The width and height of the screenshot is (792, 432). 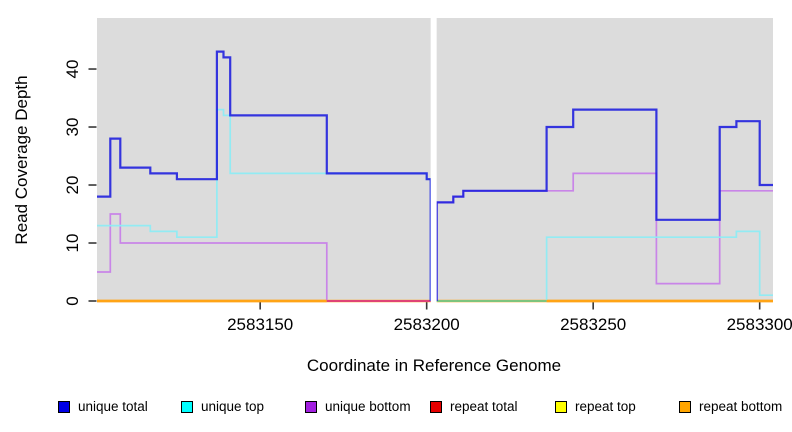 I want to click on legend-item-unique-top: unique top, so click(x=222, y=406).